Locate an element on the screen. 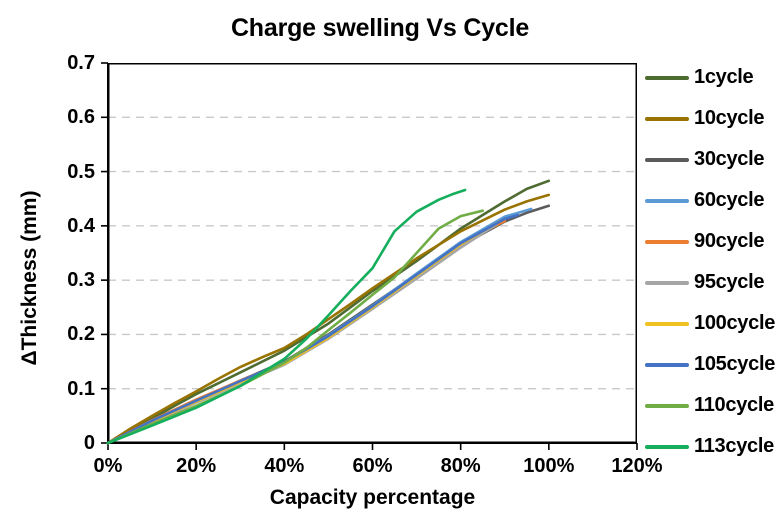 The image size is (780, 523). chart-title: Charge swelling Vs Cycle is located at coordinates (380, 28).